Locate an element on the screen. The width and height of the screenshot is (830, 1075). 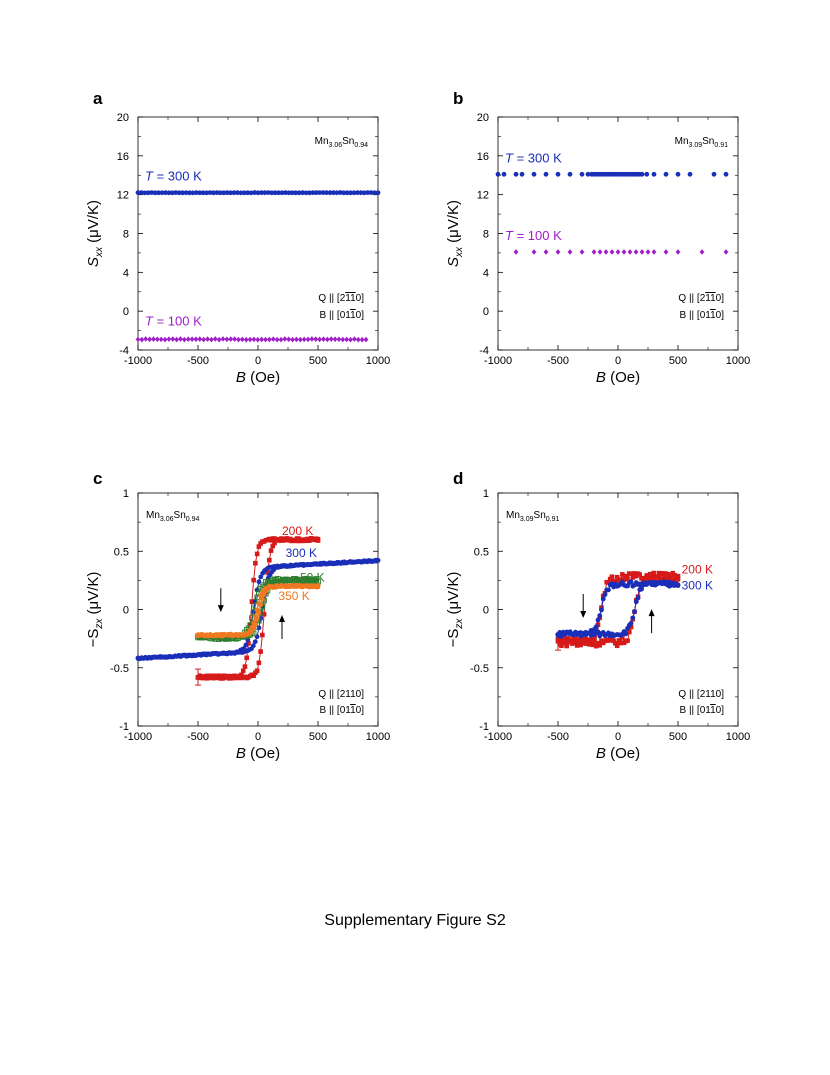
y-tick-label: 20 is located at coordinates (123, 118).